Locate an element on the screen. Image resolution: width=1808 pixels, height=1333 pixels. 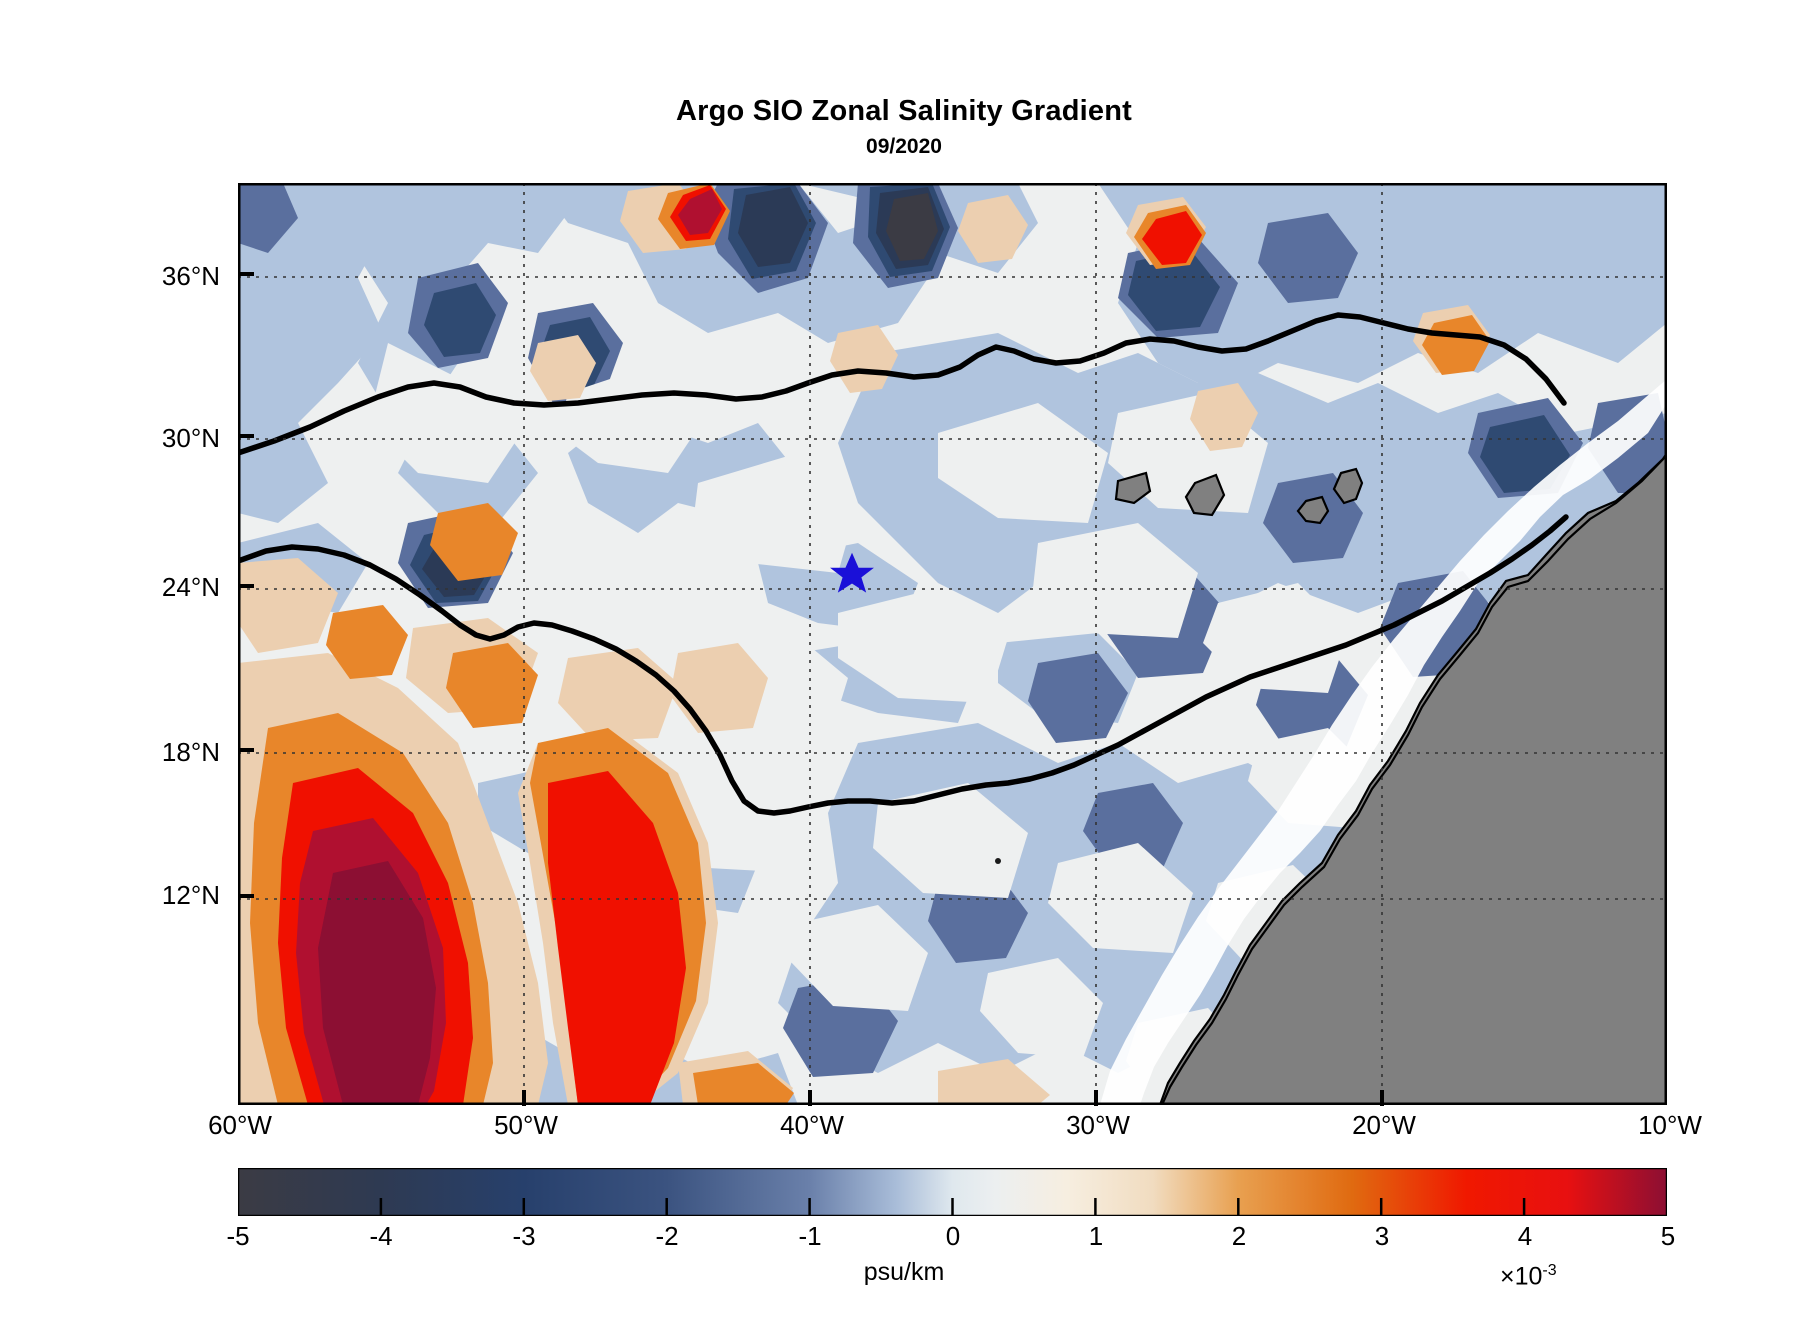
x-tick-label-40W: 40°W is located at coordinates (812, 1125).